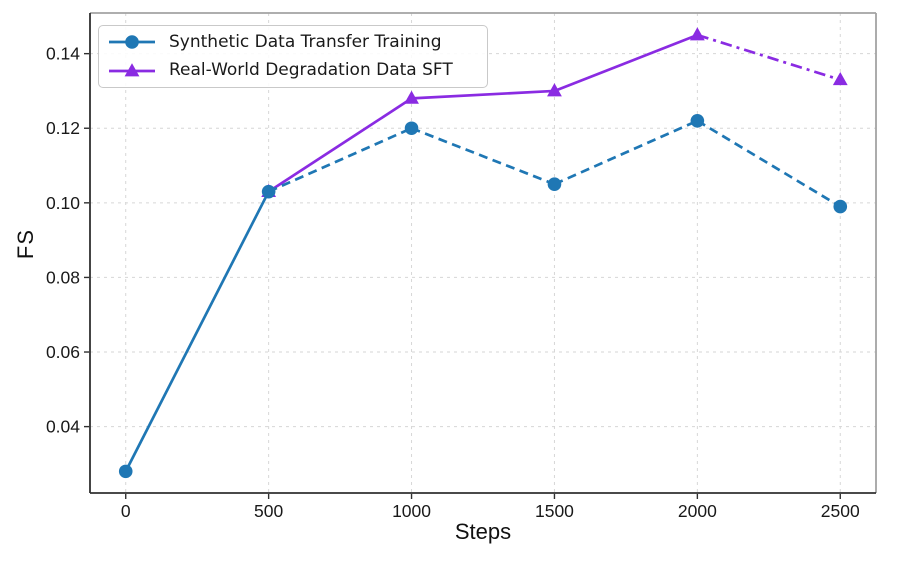  I want to click on y-tick-label: 0.10, so click(63, 203).